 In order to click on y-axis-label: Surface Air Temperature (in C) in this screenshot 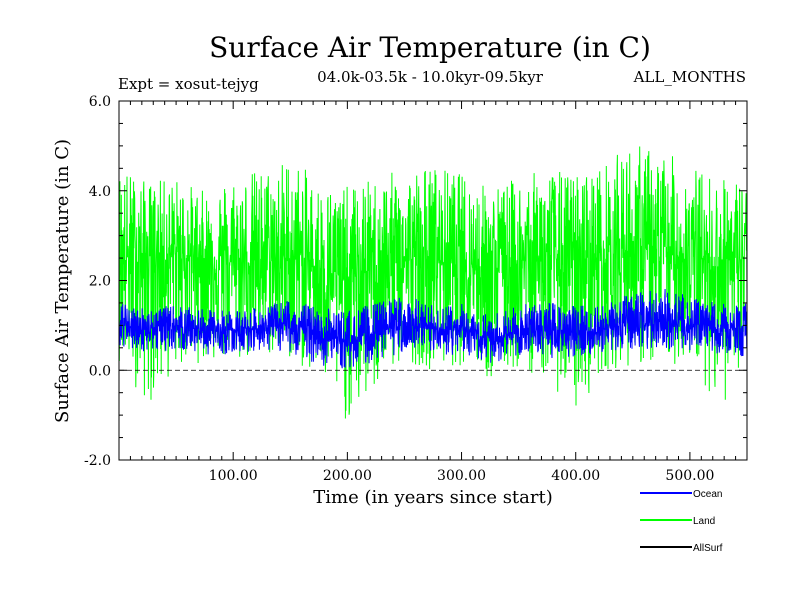, I will do `click(62, 281)`.